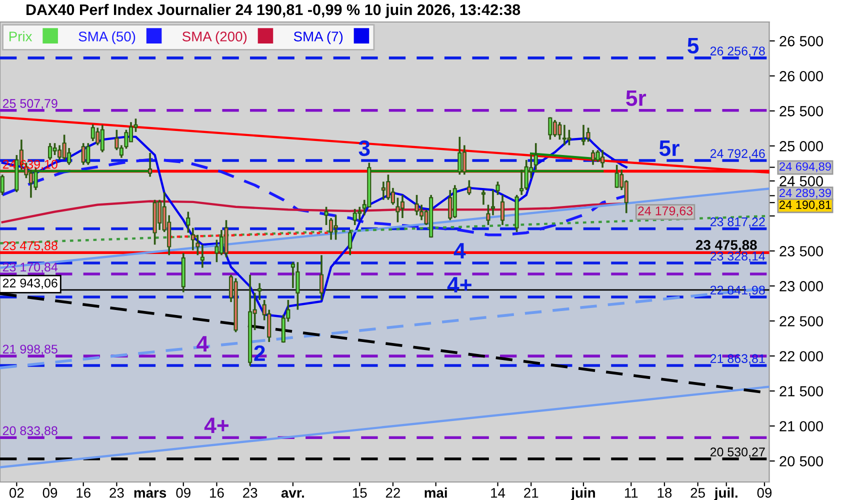 The width and height of the screenshot is (850, 500). Describe the element at coordinates (737, 453) in the screenshot. I see `ref-line-label: 20 530,27` at that location.